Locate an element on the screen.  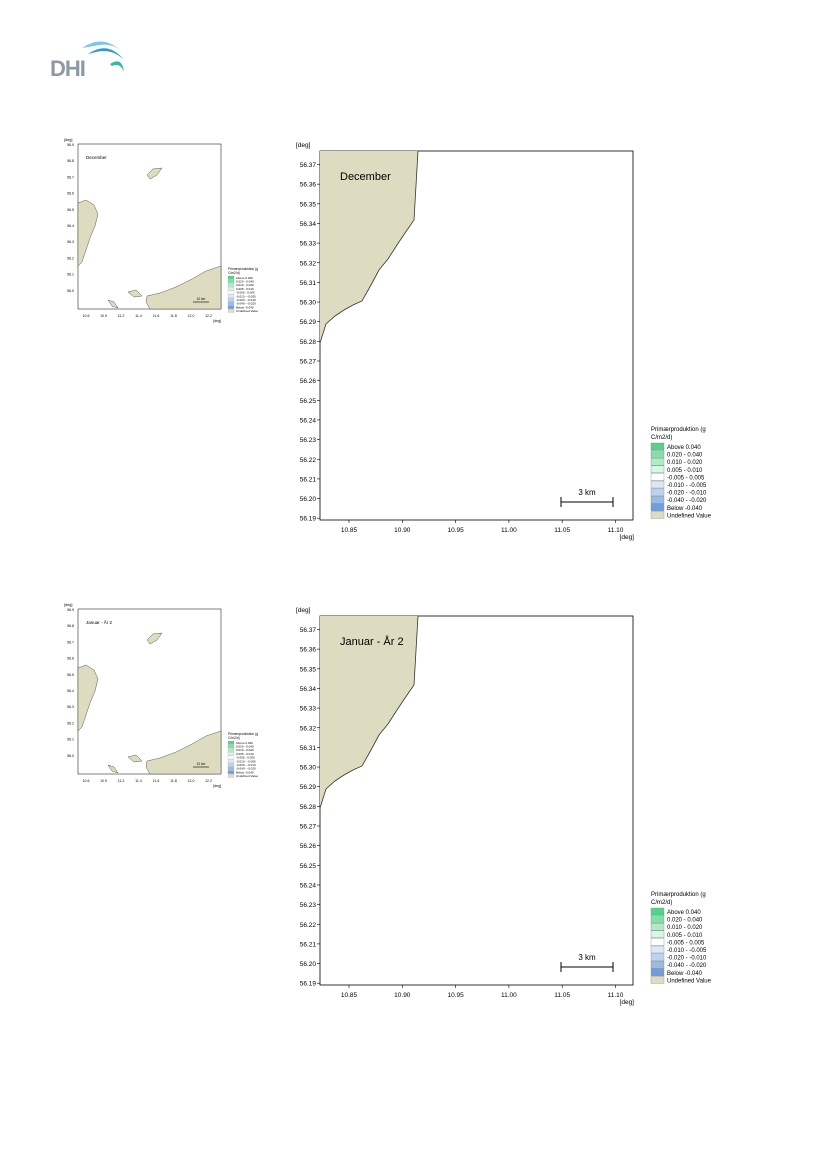
thumbnail-y-tick-label: 56.4 is located at coordinates (70, 226).